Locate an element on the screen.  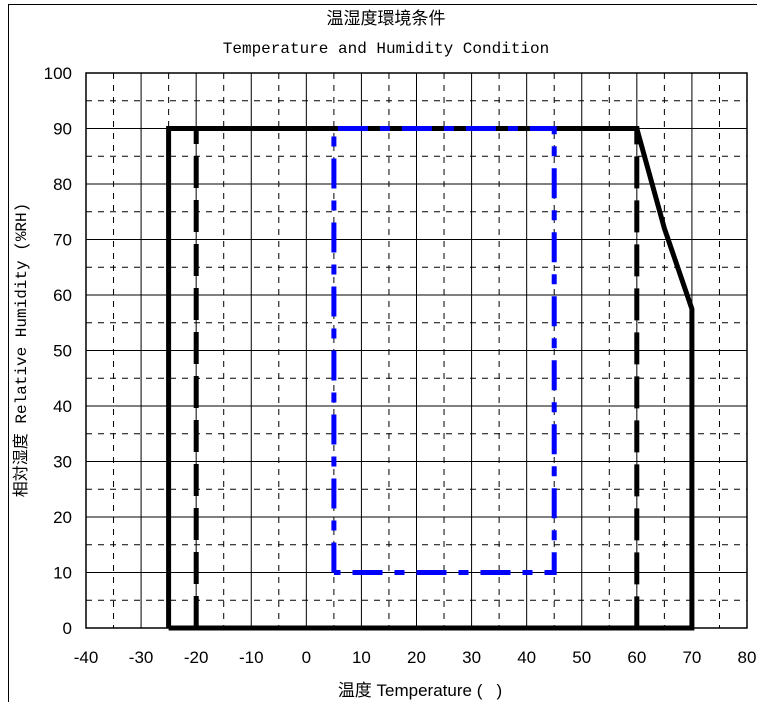
y-axis-ticks: 0 10 20 30 40 50 60 70 80 90 100 is located at coordinates (58, 351).